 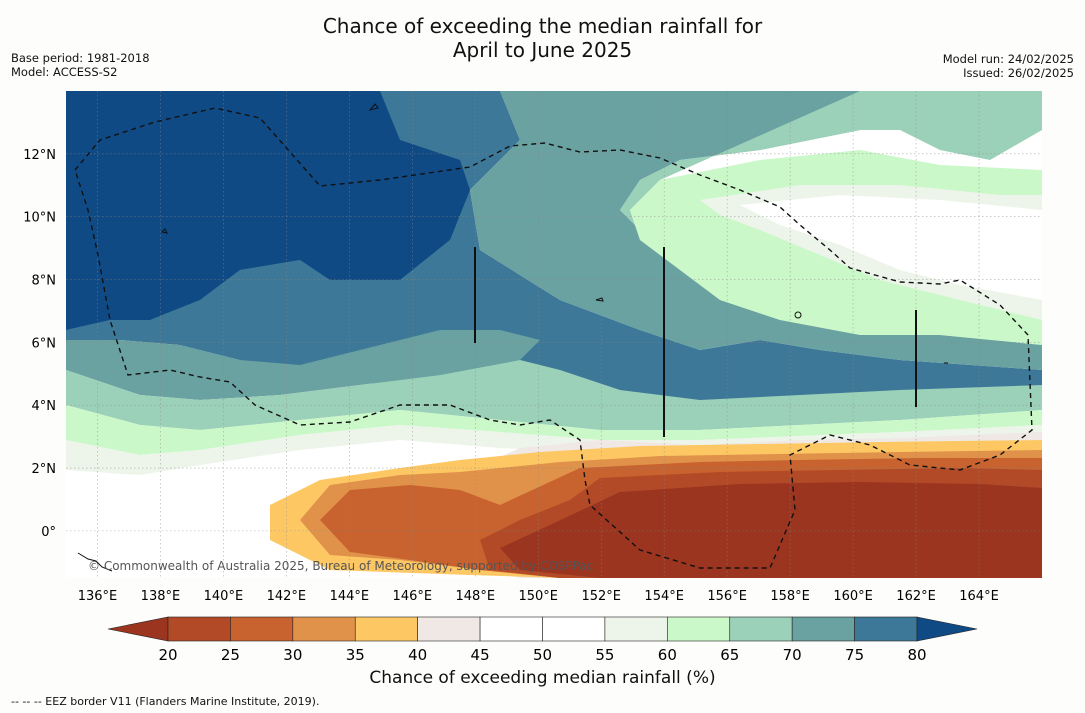 I want to click on longitude-tick-label: 150°E, so click(x=538, y=596).